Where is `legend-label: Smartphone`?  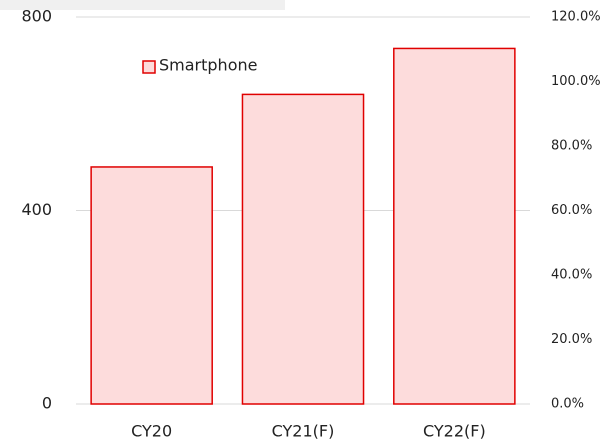
legend-label: Smartphone is located at coordinates (208, 65).